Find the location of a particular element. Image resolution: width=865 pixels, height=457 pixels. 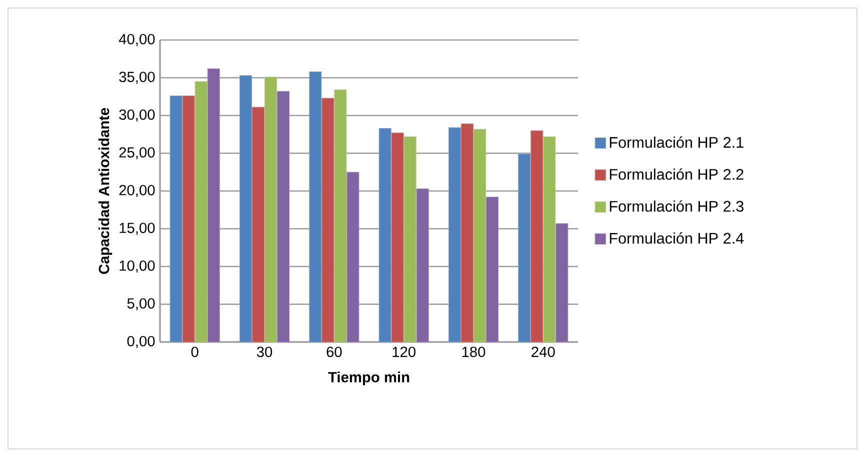

y-tick-label: 10,00 is located at coordinates (137, 266).